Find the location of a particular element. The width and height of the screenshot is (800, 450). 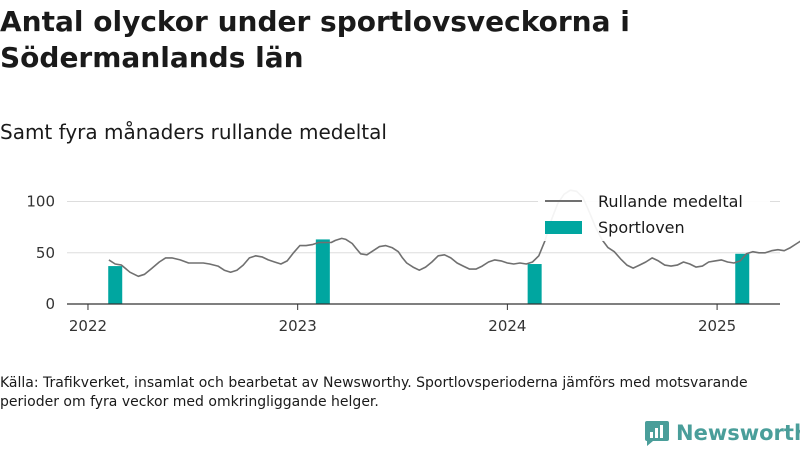

logo-chart-icon is located at coordinates (657, 433).